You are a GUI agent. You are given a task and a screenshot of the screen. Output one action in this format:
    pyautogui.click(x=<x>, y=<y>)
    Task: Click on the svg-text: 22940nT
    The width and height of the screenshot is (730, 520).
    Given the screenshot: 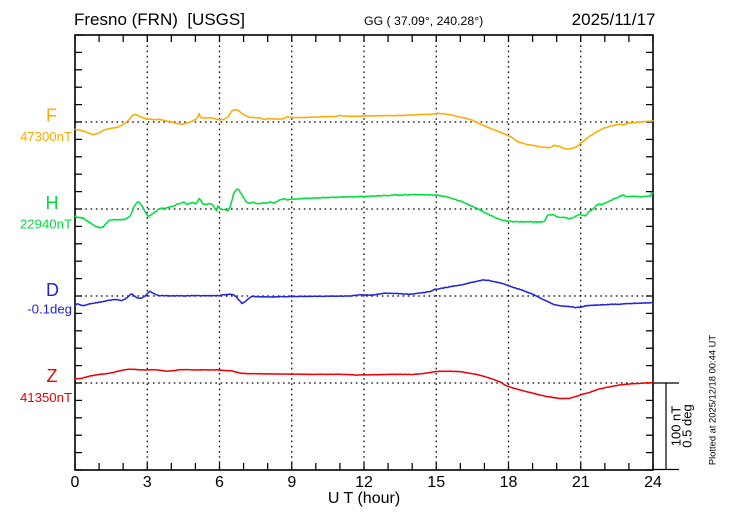 What is the action you would take?
    pyautogui.click(x=46, y=224)
    